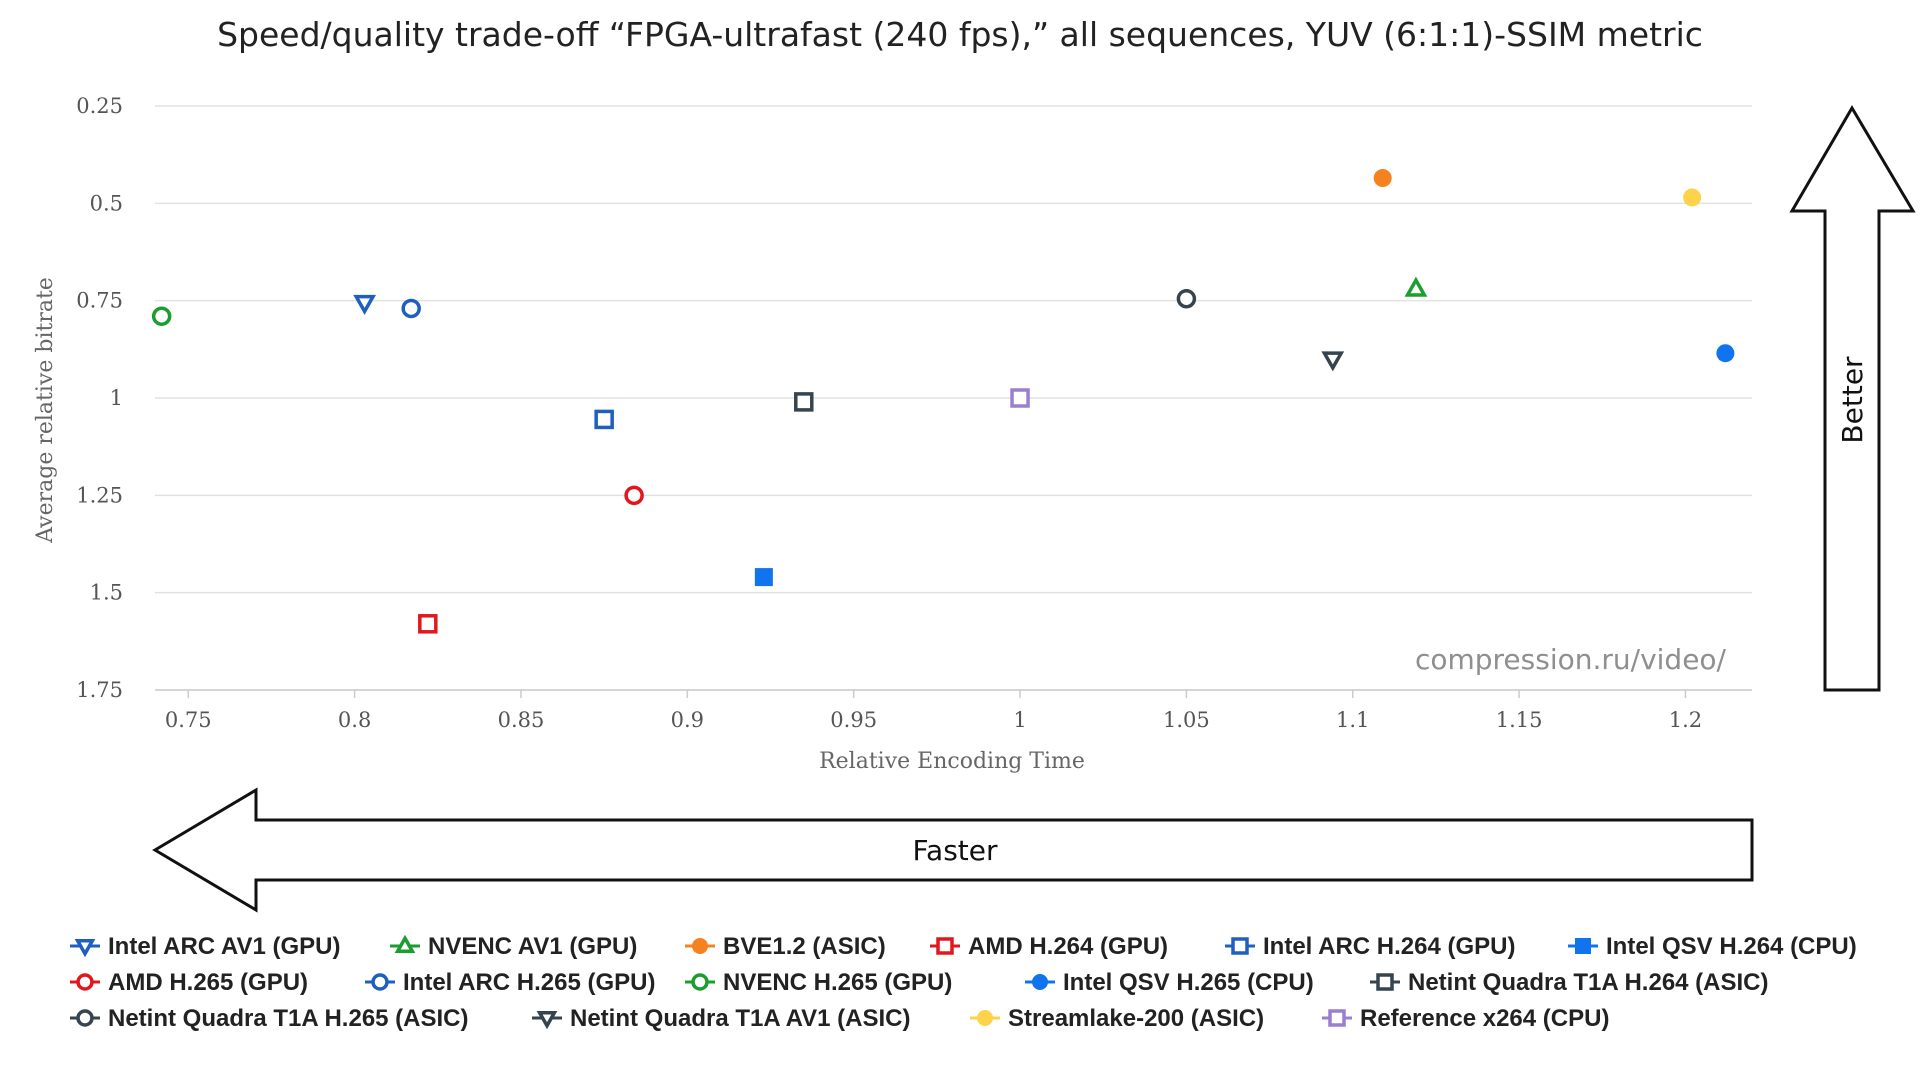 The width and height of the screenshot is (1920, 1080). Describe the element at coordinates (1068, 946) in the screenshot. I see `legend-label: AMD H.264 (GPU)` at that location.